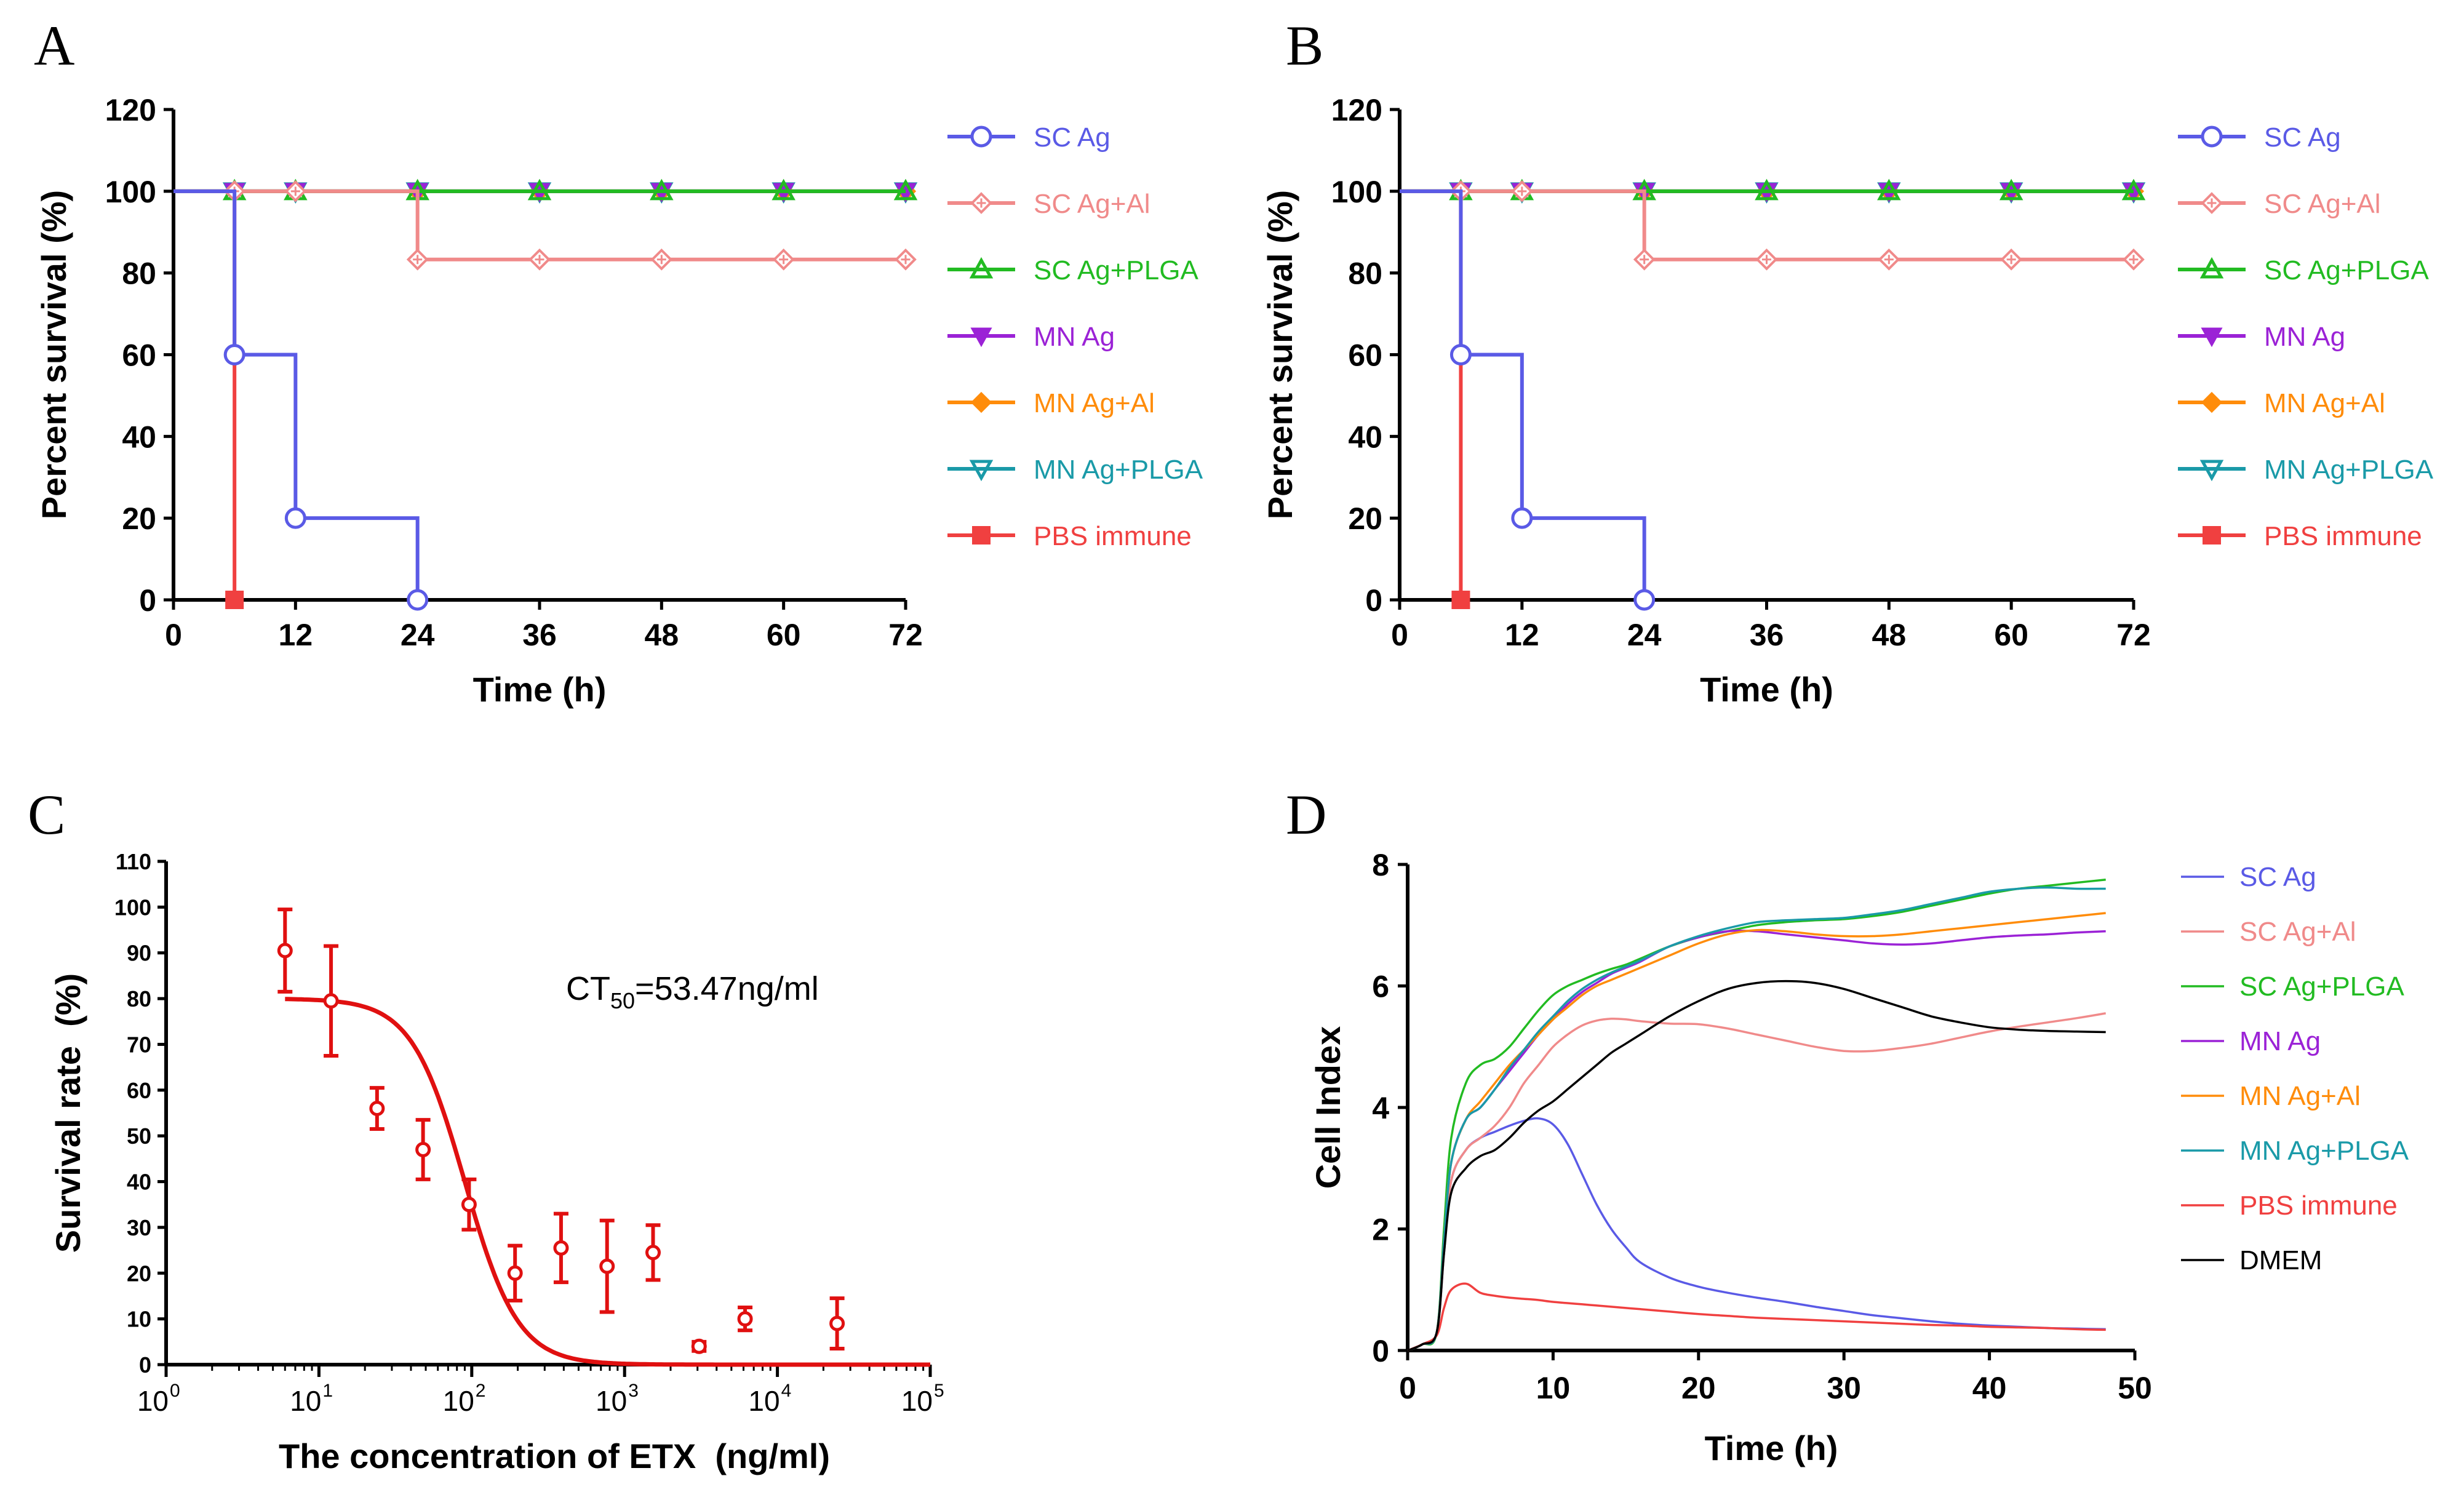 The width and height of the screenshot is (2464, 1492). Describe the element at coordinates (174, 635) in the screenshot. I see `x-tick-label: 0` at that location.